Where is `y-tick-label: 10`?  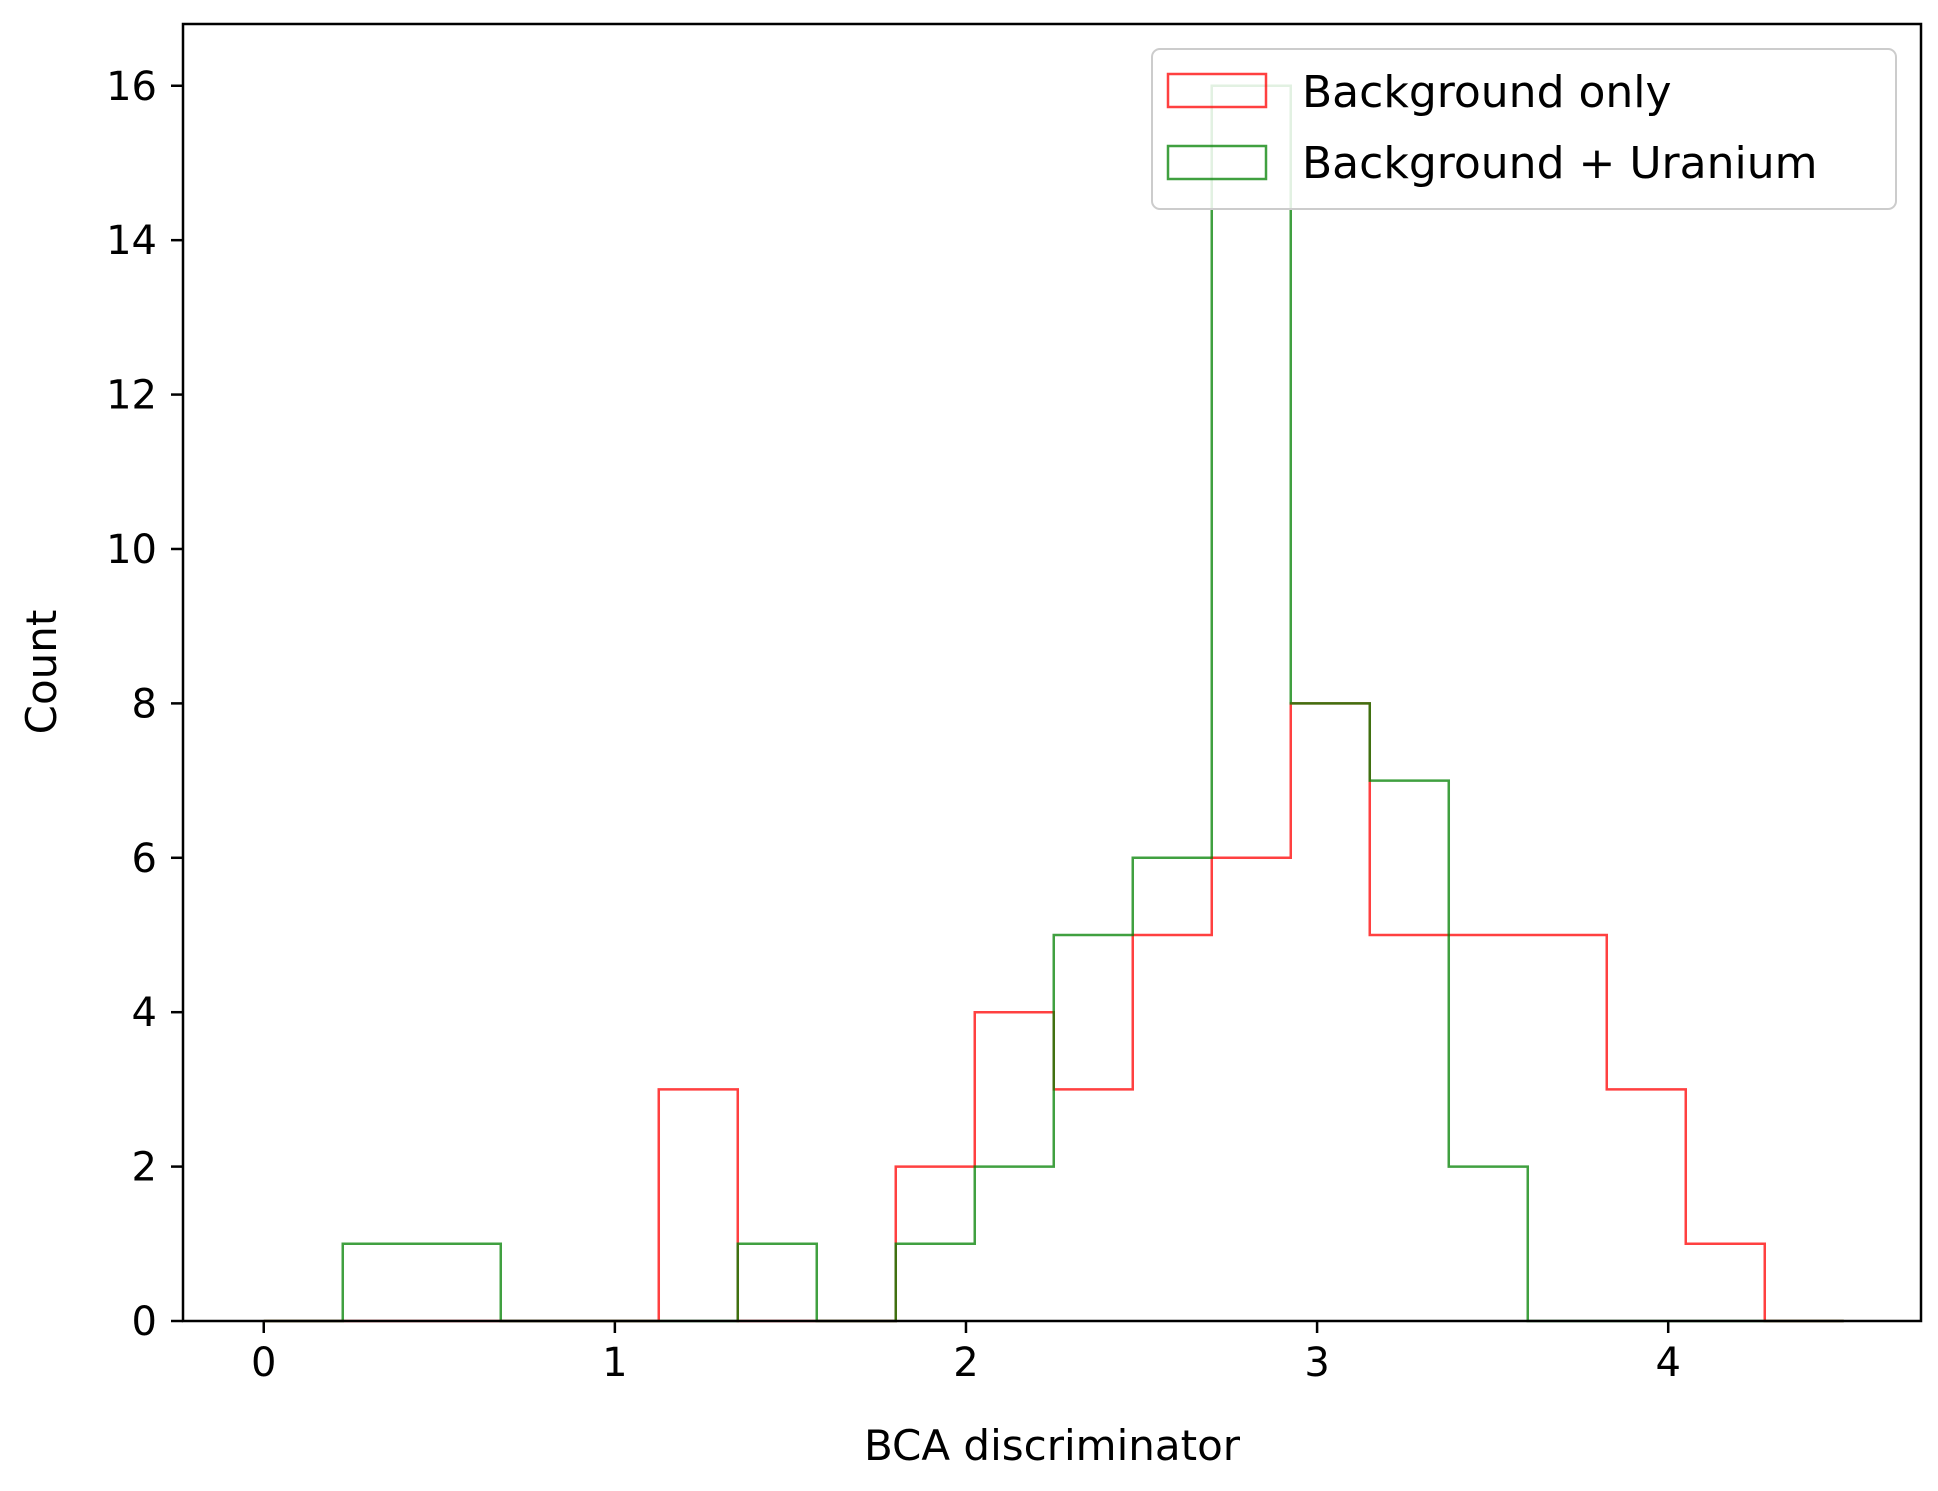
y-tick-label: 10 is located at coordinates (131, 550).